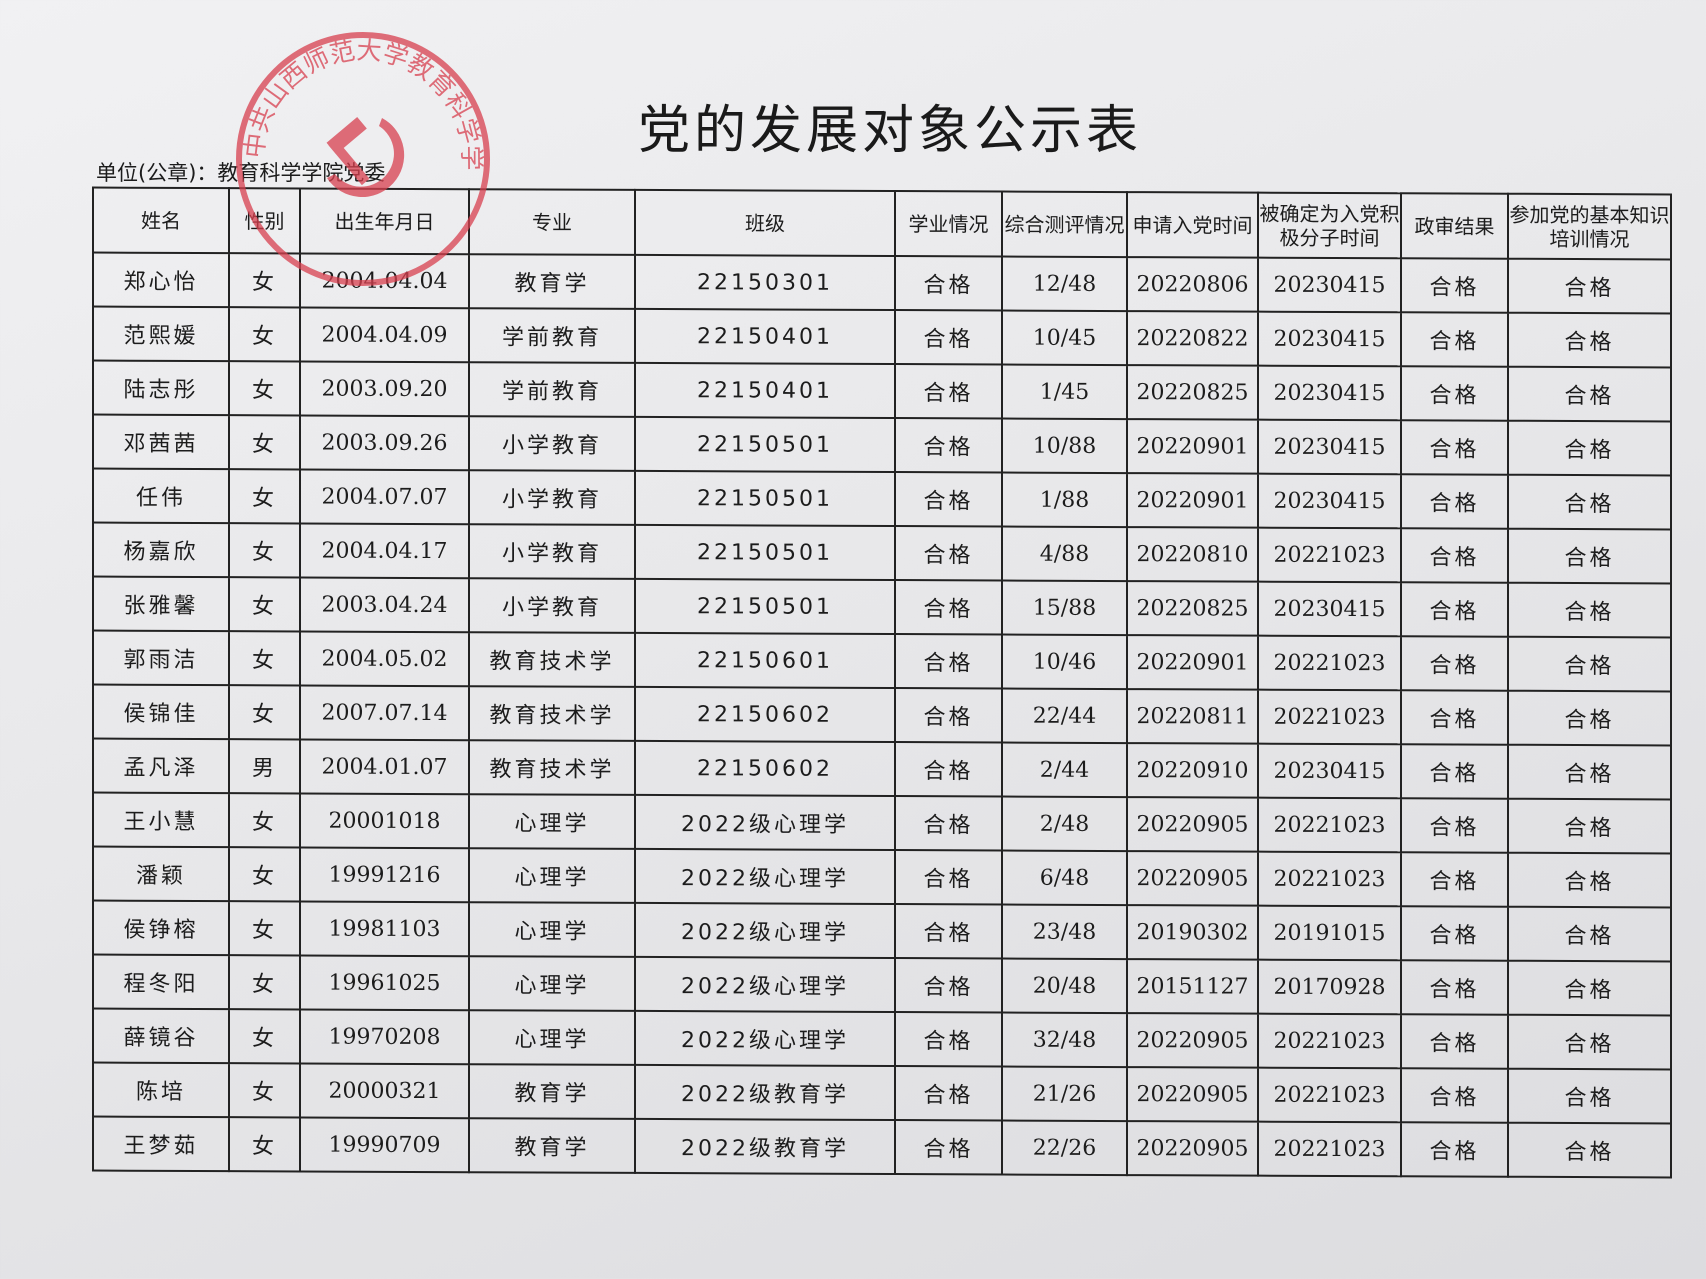 Image resolution: width=1706 pixels, height=1279 pixels. Describe the element at coordinates (161, 604) in the screenshot. I see `table-cell: 张雅馨` at that location.